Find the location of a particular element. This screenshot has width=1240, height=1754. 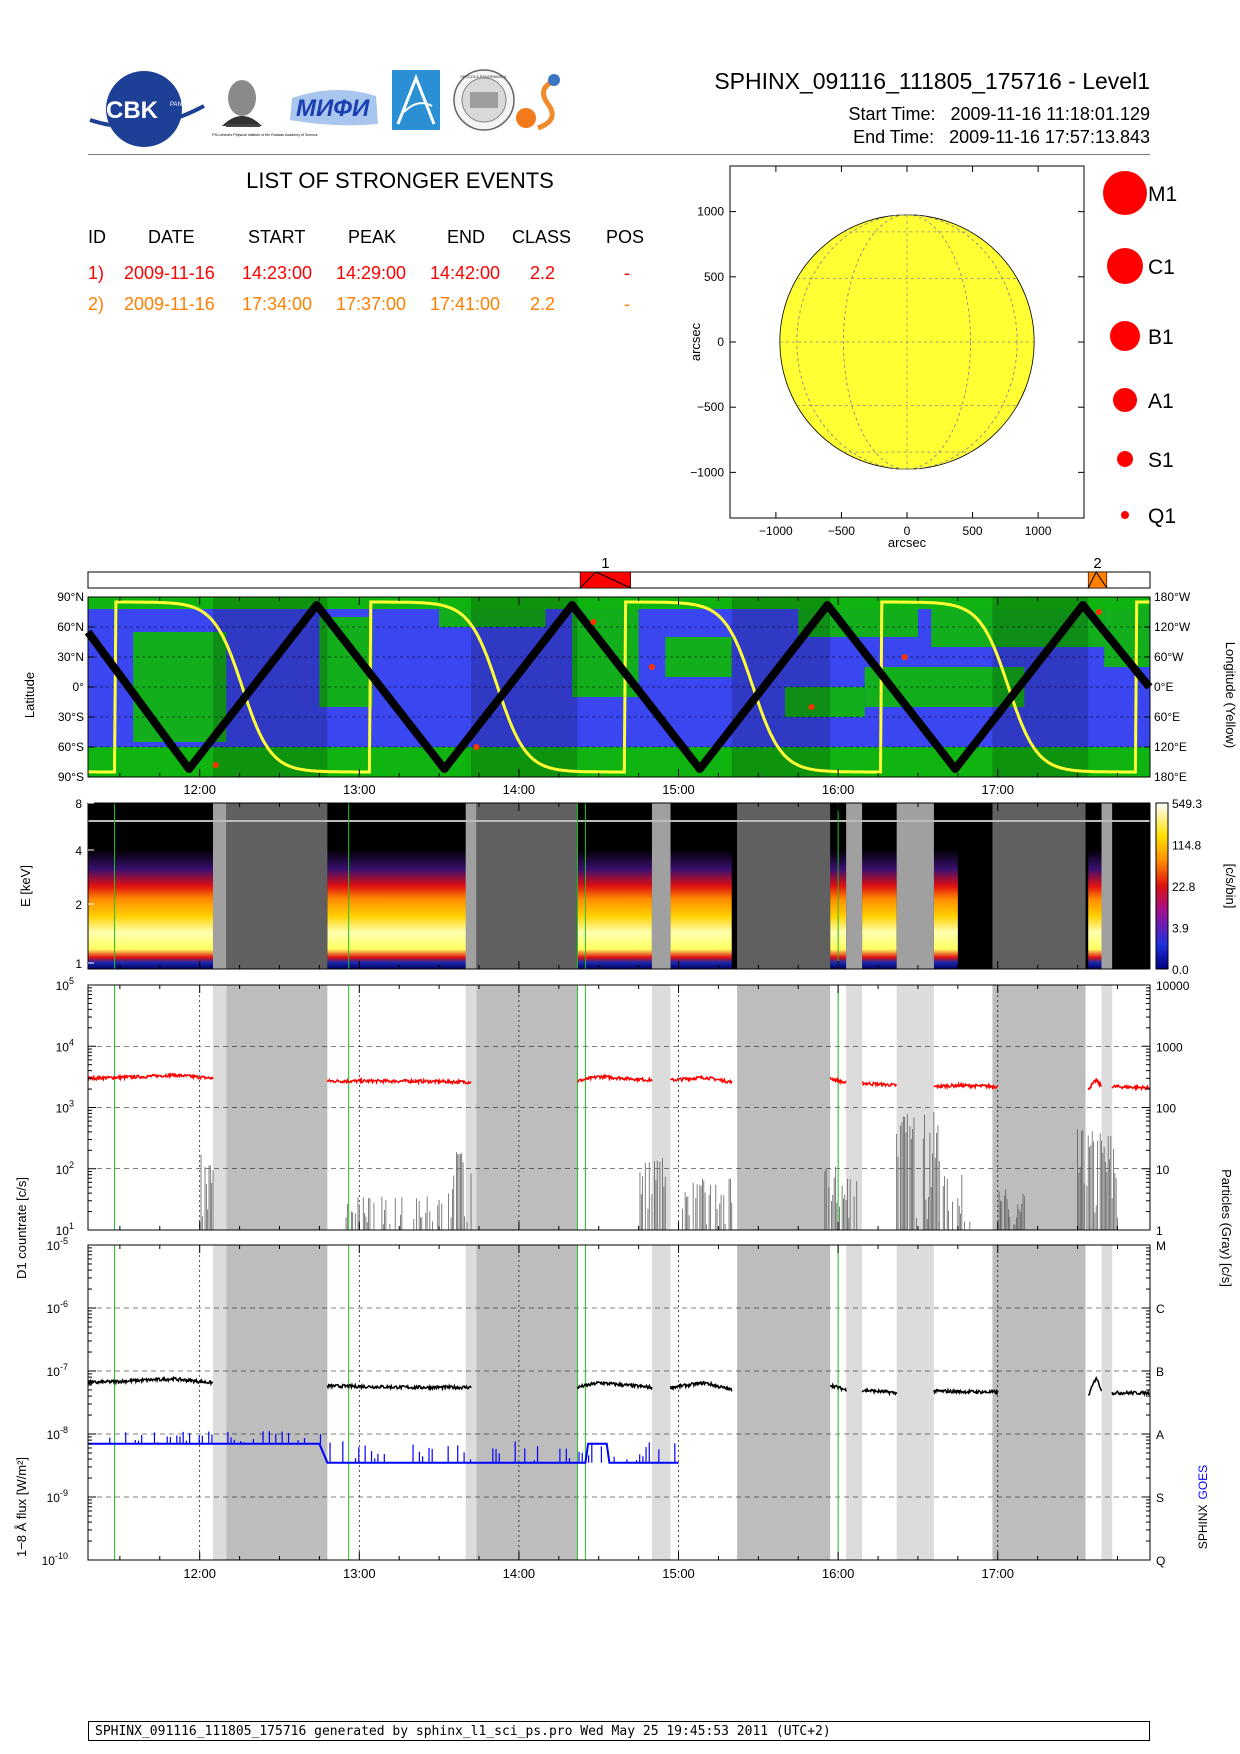

flux-y2tick-label: C is located at coordinates (1160, 1309).